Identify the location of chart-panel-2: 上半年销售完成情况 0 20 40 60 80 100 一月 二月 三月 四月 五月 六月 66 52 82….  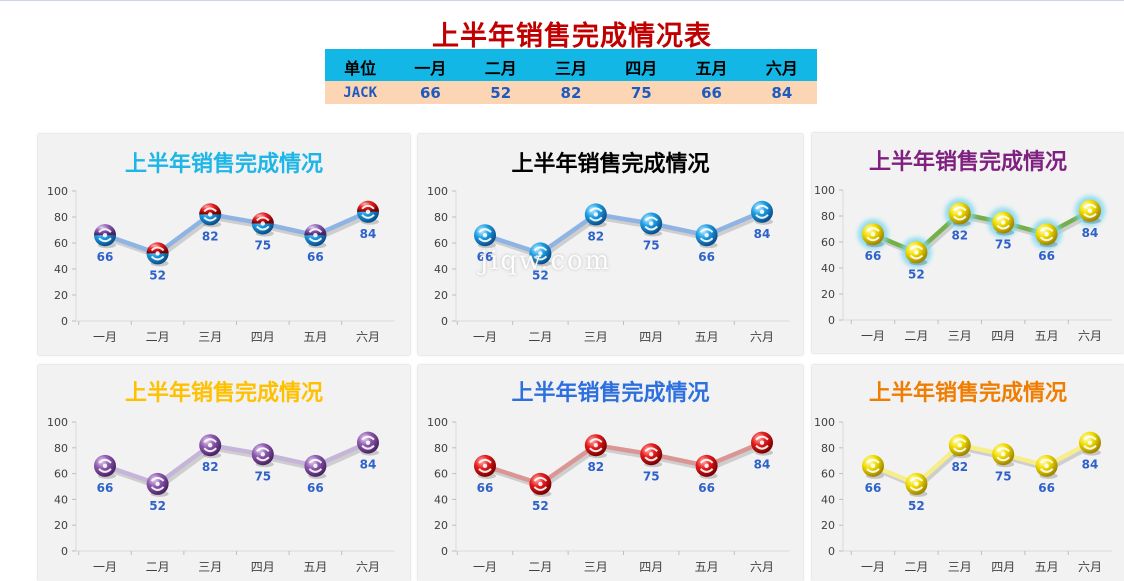
(610, 244).